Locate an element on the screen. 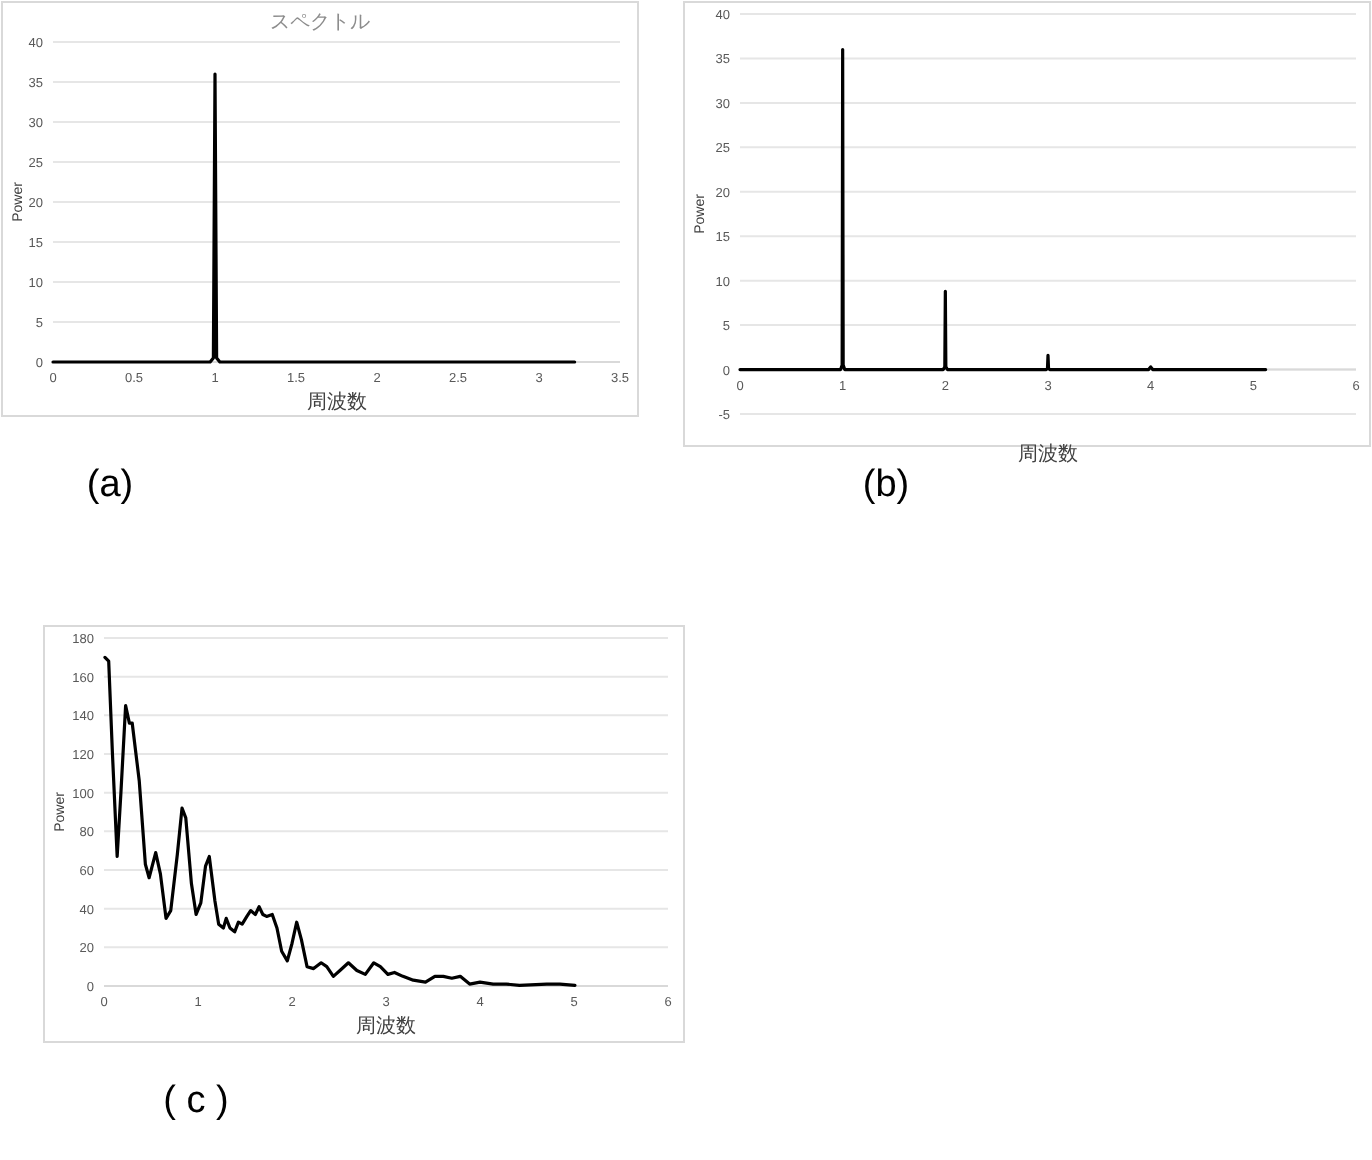 The image size is (1372, 1160). text: (a) is located at coordinates (110, 485).